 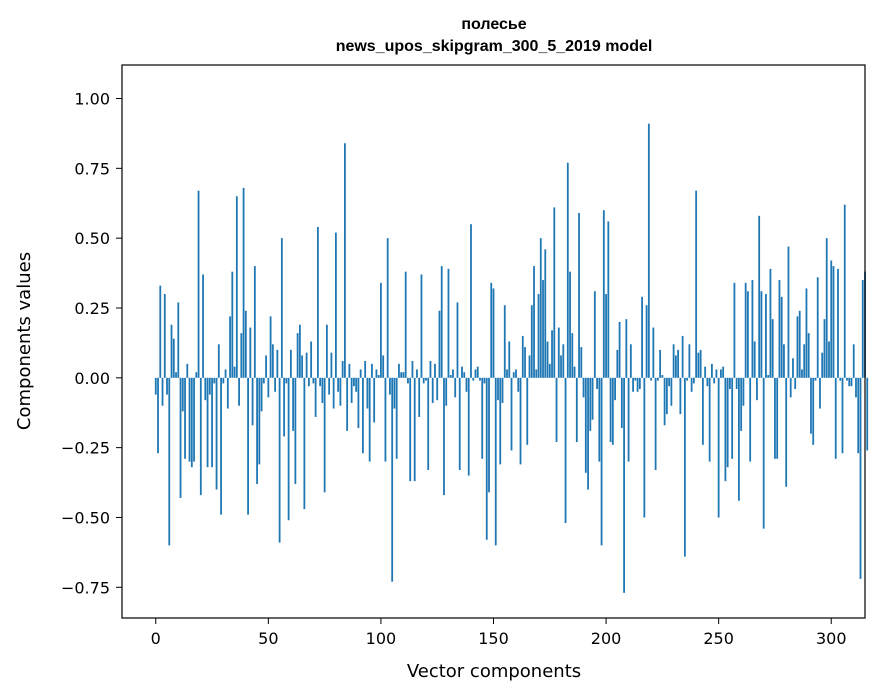 I want to click on y-tick-label: −0.25, so click(x=85, y=448).